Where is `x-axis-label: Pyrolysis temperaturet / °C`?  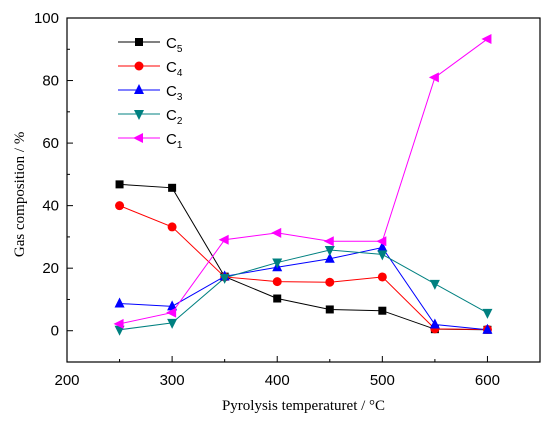 x-axis-label: Pyrolysis temperaturet / °C is located at coordinates (303, 406).